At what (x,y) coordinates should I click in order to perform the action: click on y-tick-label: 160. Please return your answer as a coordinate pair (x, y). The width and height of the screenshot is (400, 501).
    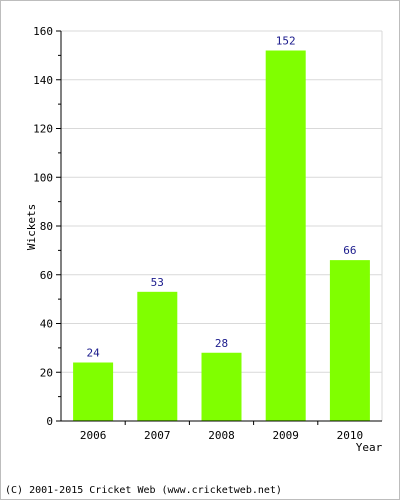
    Looking at the image, I should click on (43, 31).